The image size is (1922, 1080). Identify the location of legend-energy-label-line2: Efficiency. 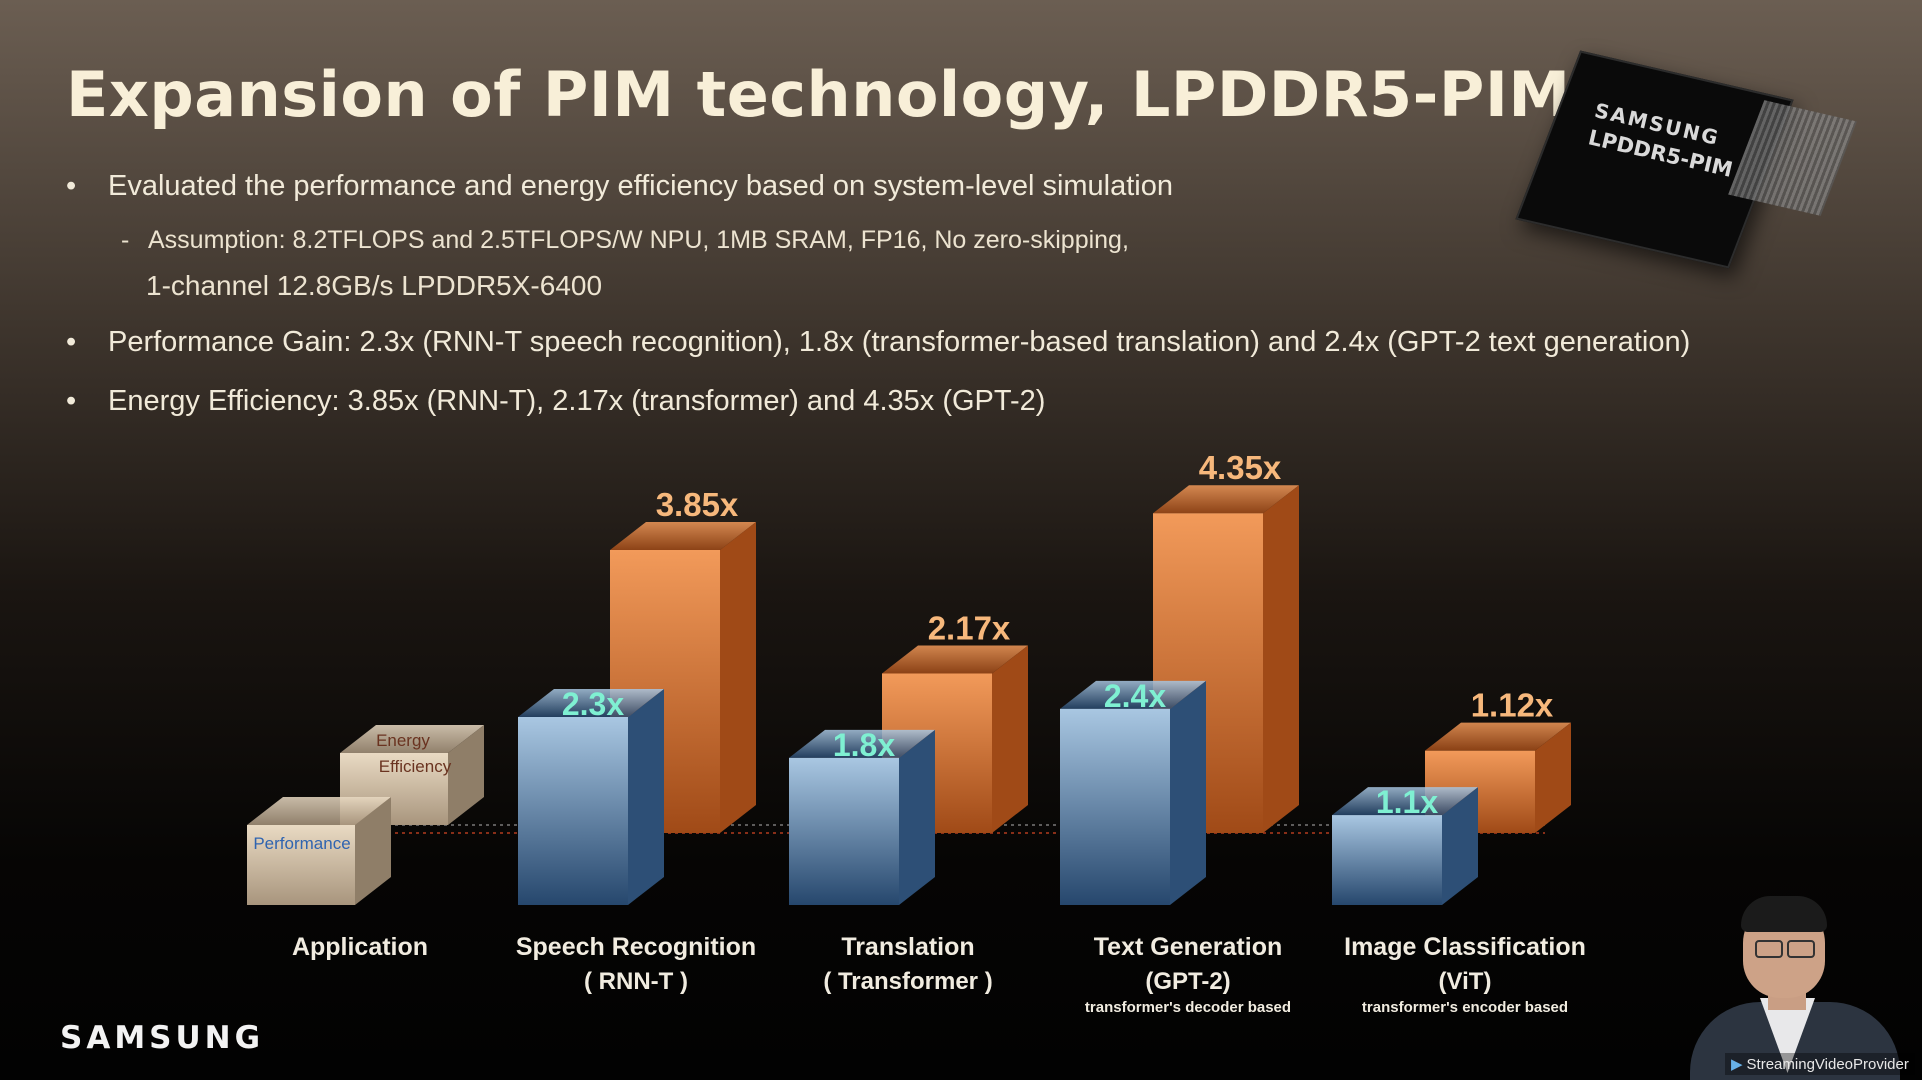
(415, 766).